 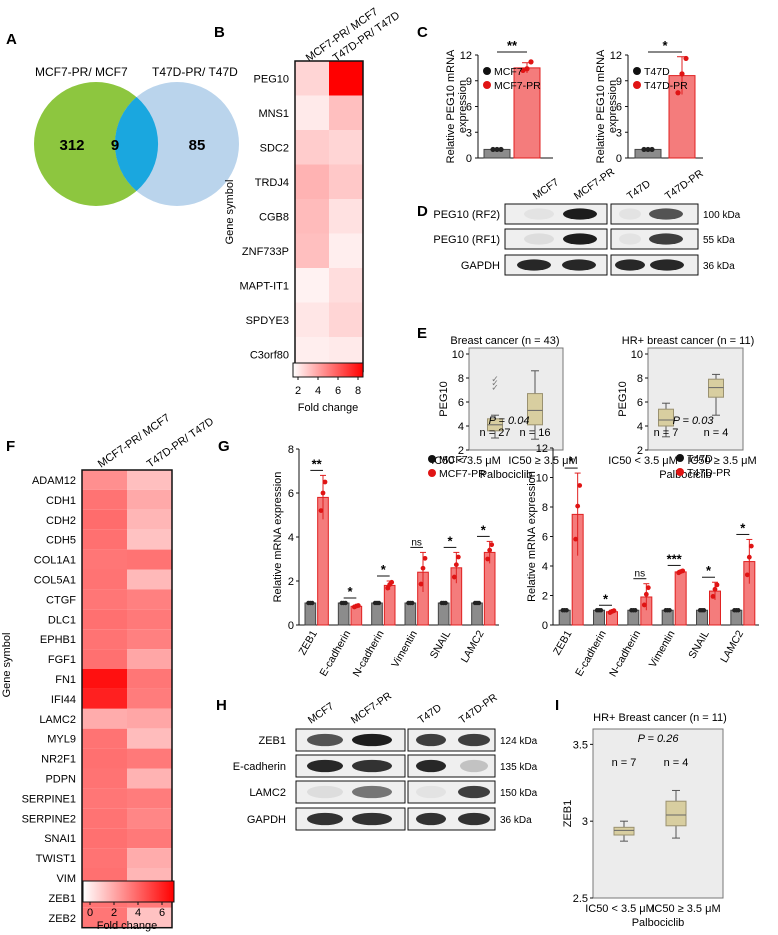 I want to click on y-tick-label: 2, so click(x=461, y=451).